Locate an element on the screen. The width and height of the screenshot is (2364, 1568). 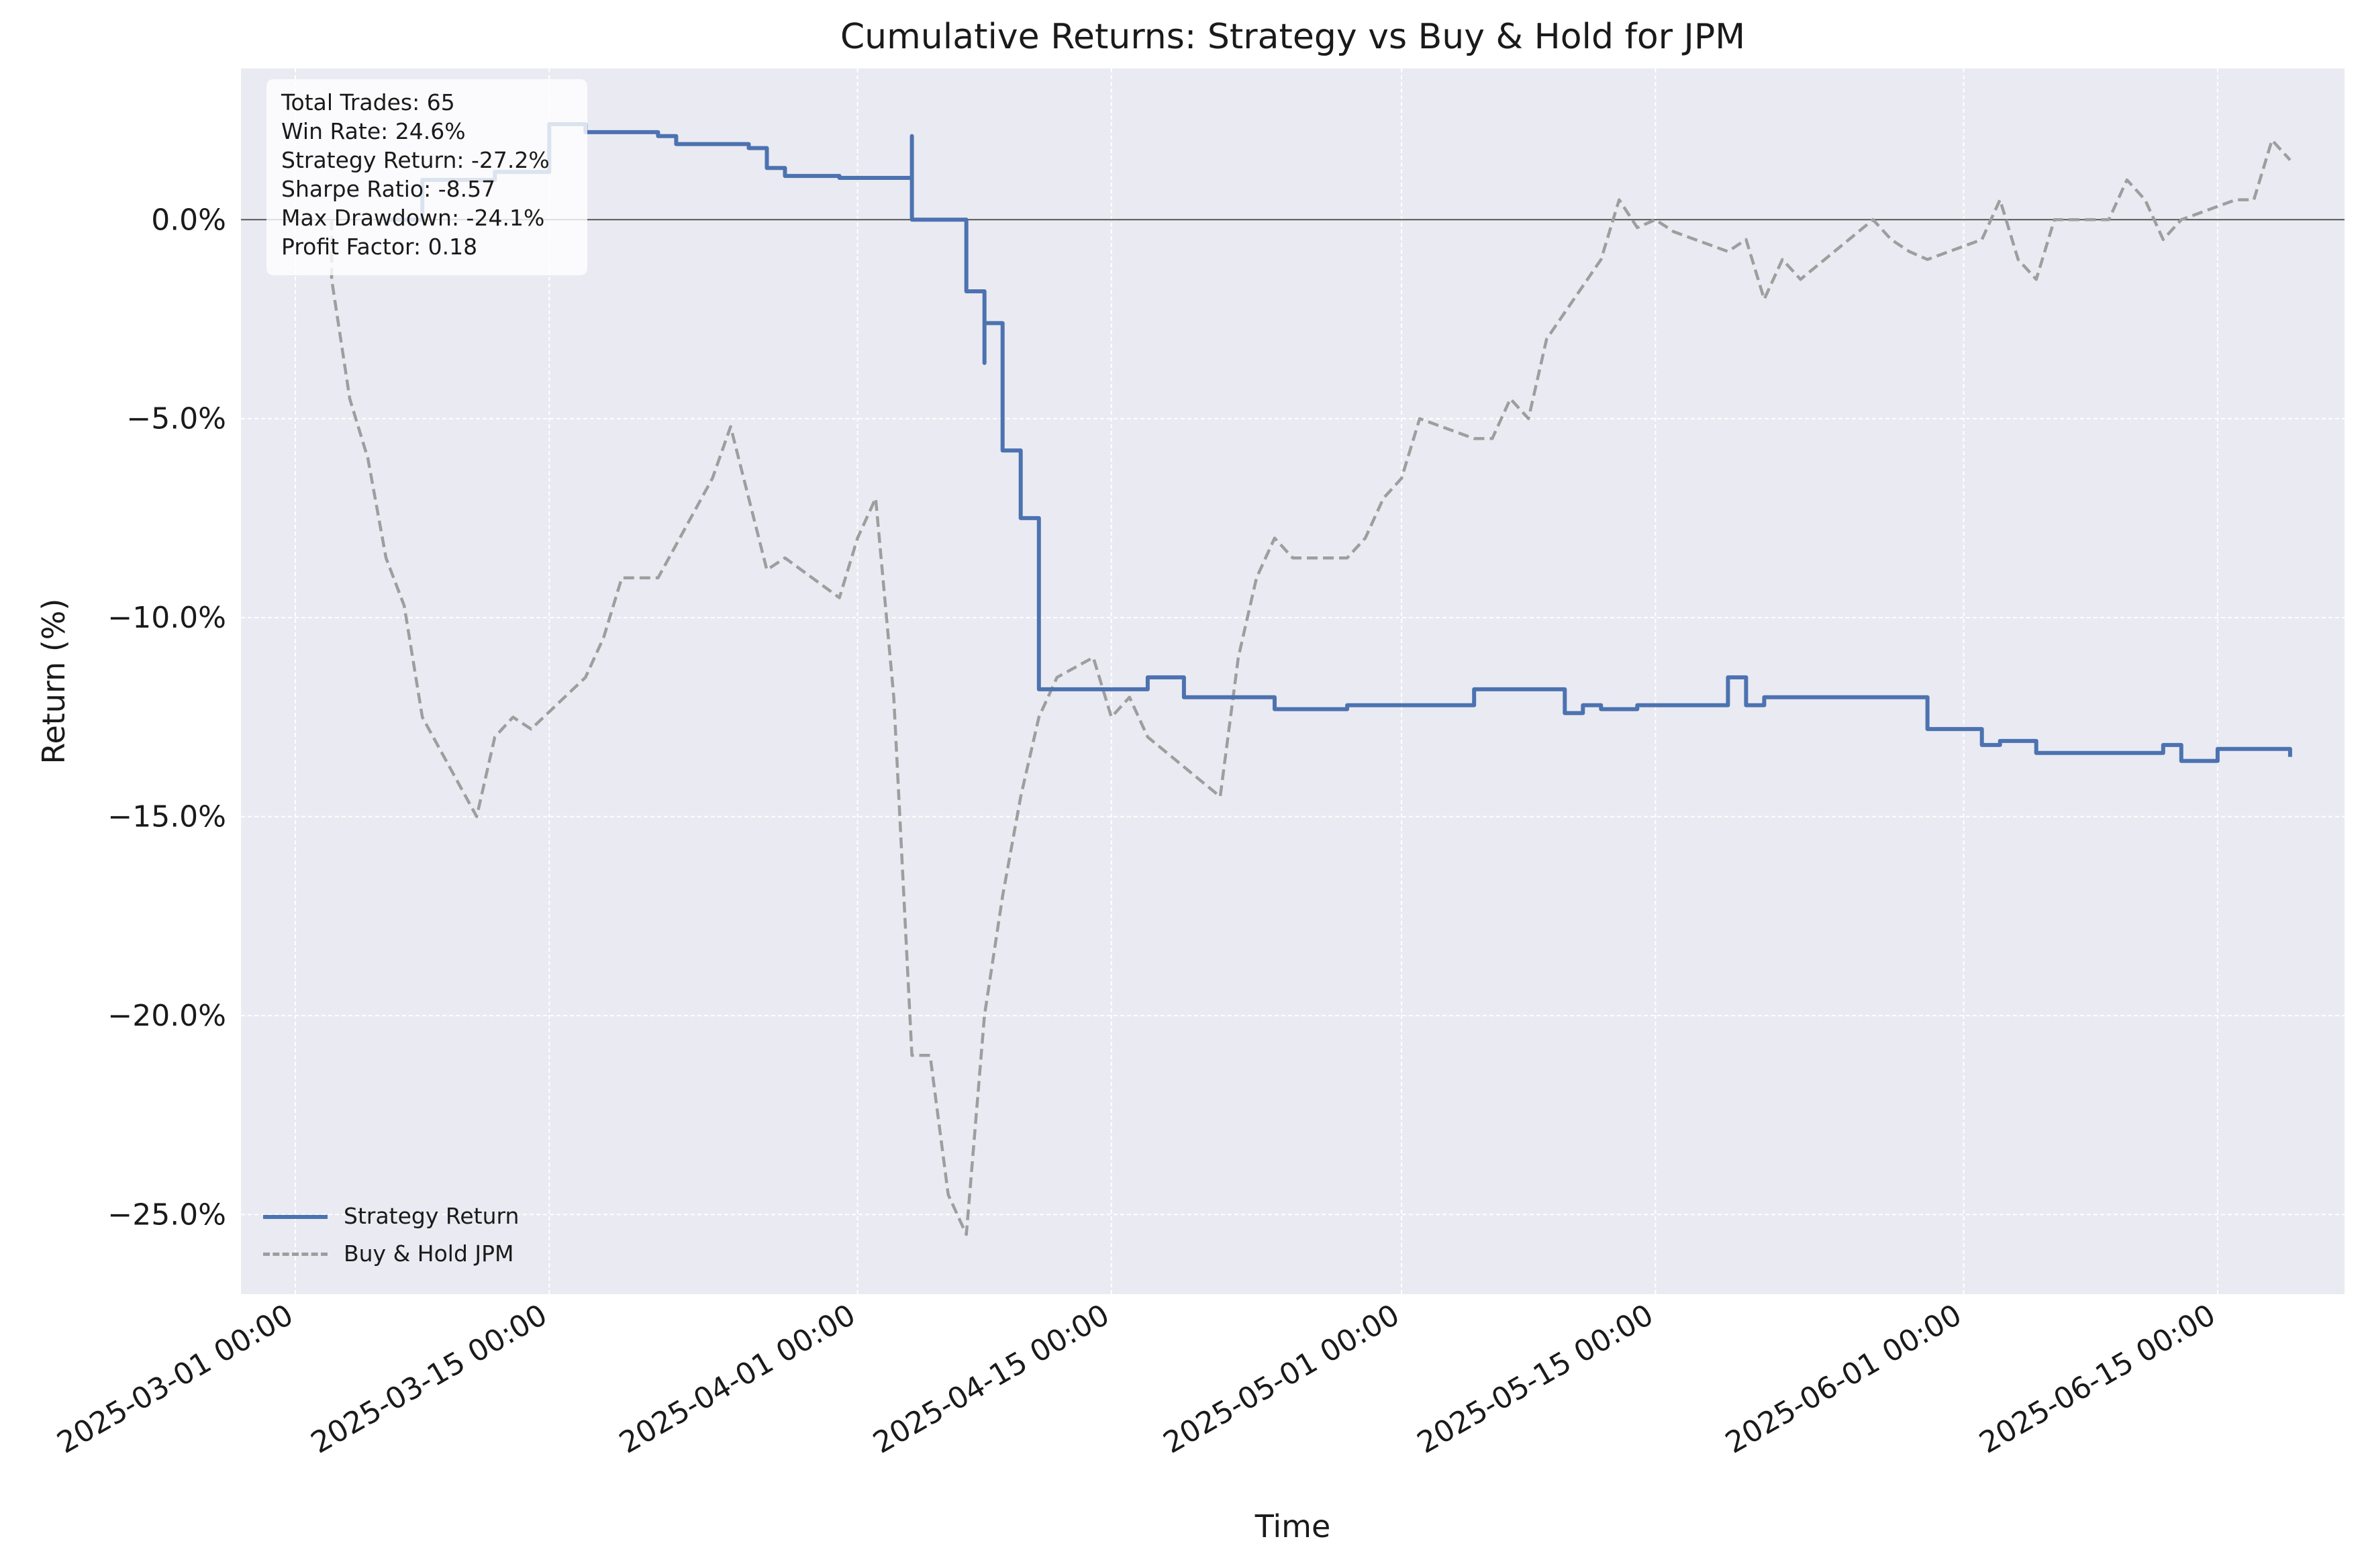
x-tick-label: 2025-03-15 00:00 is located at coordinates (429, 1379).